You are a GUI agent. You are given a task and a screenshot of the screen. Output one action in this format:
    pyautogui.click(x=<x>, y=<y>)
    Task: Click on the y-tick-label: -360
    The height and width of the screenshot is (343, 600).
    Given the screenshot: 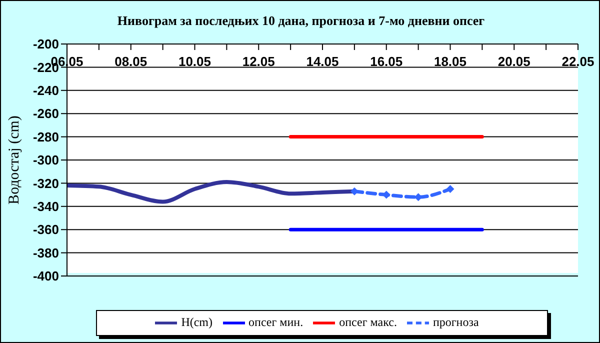 What is the action you would take?
    pyautogui.click(x=45, y=230)
    